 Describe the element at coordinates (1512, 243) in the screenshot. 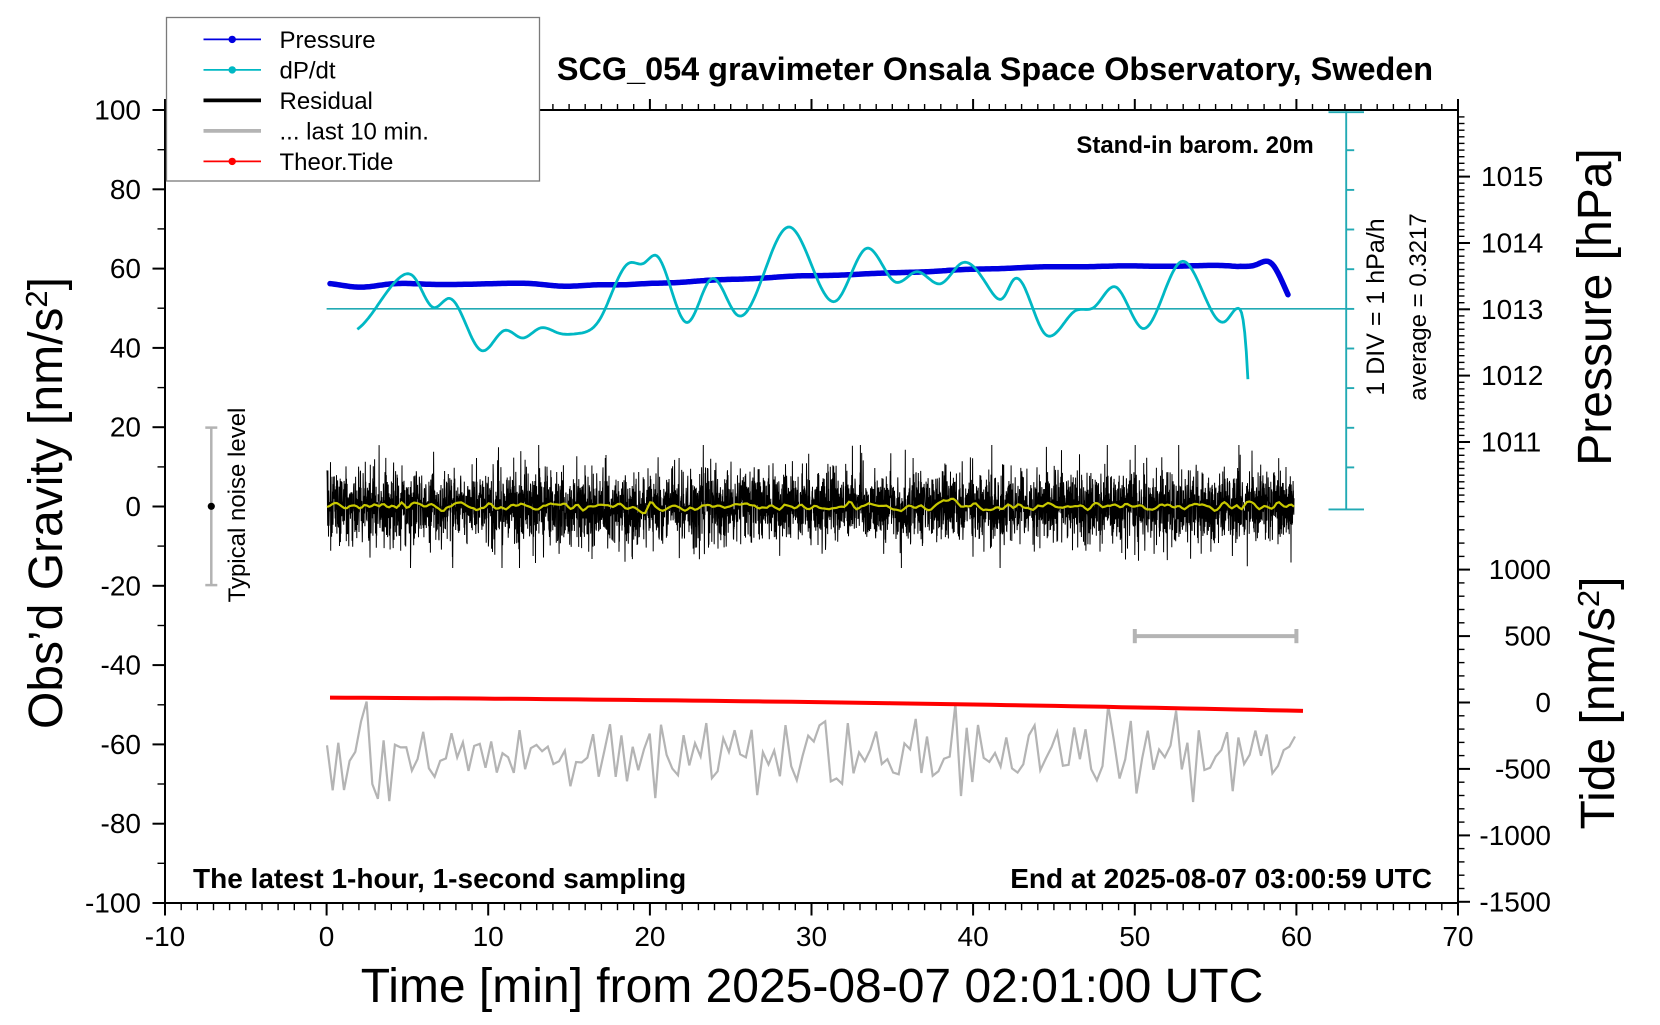

I see `svg-text: 1014` at that location.